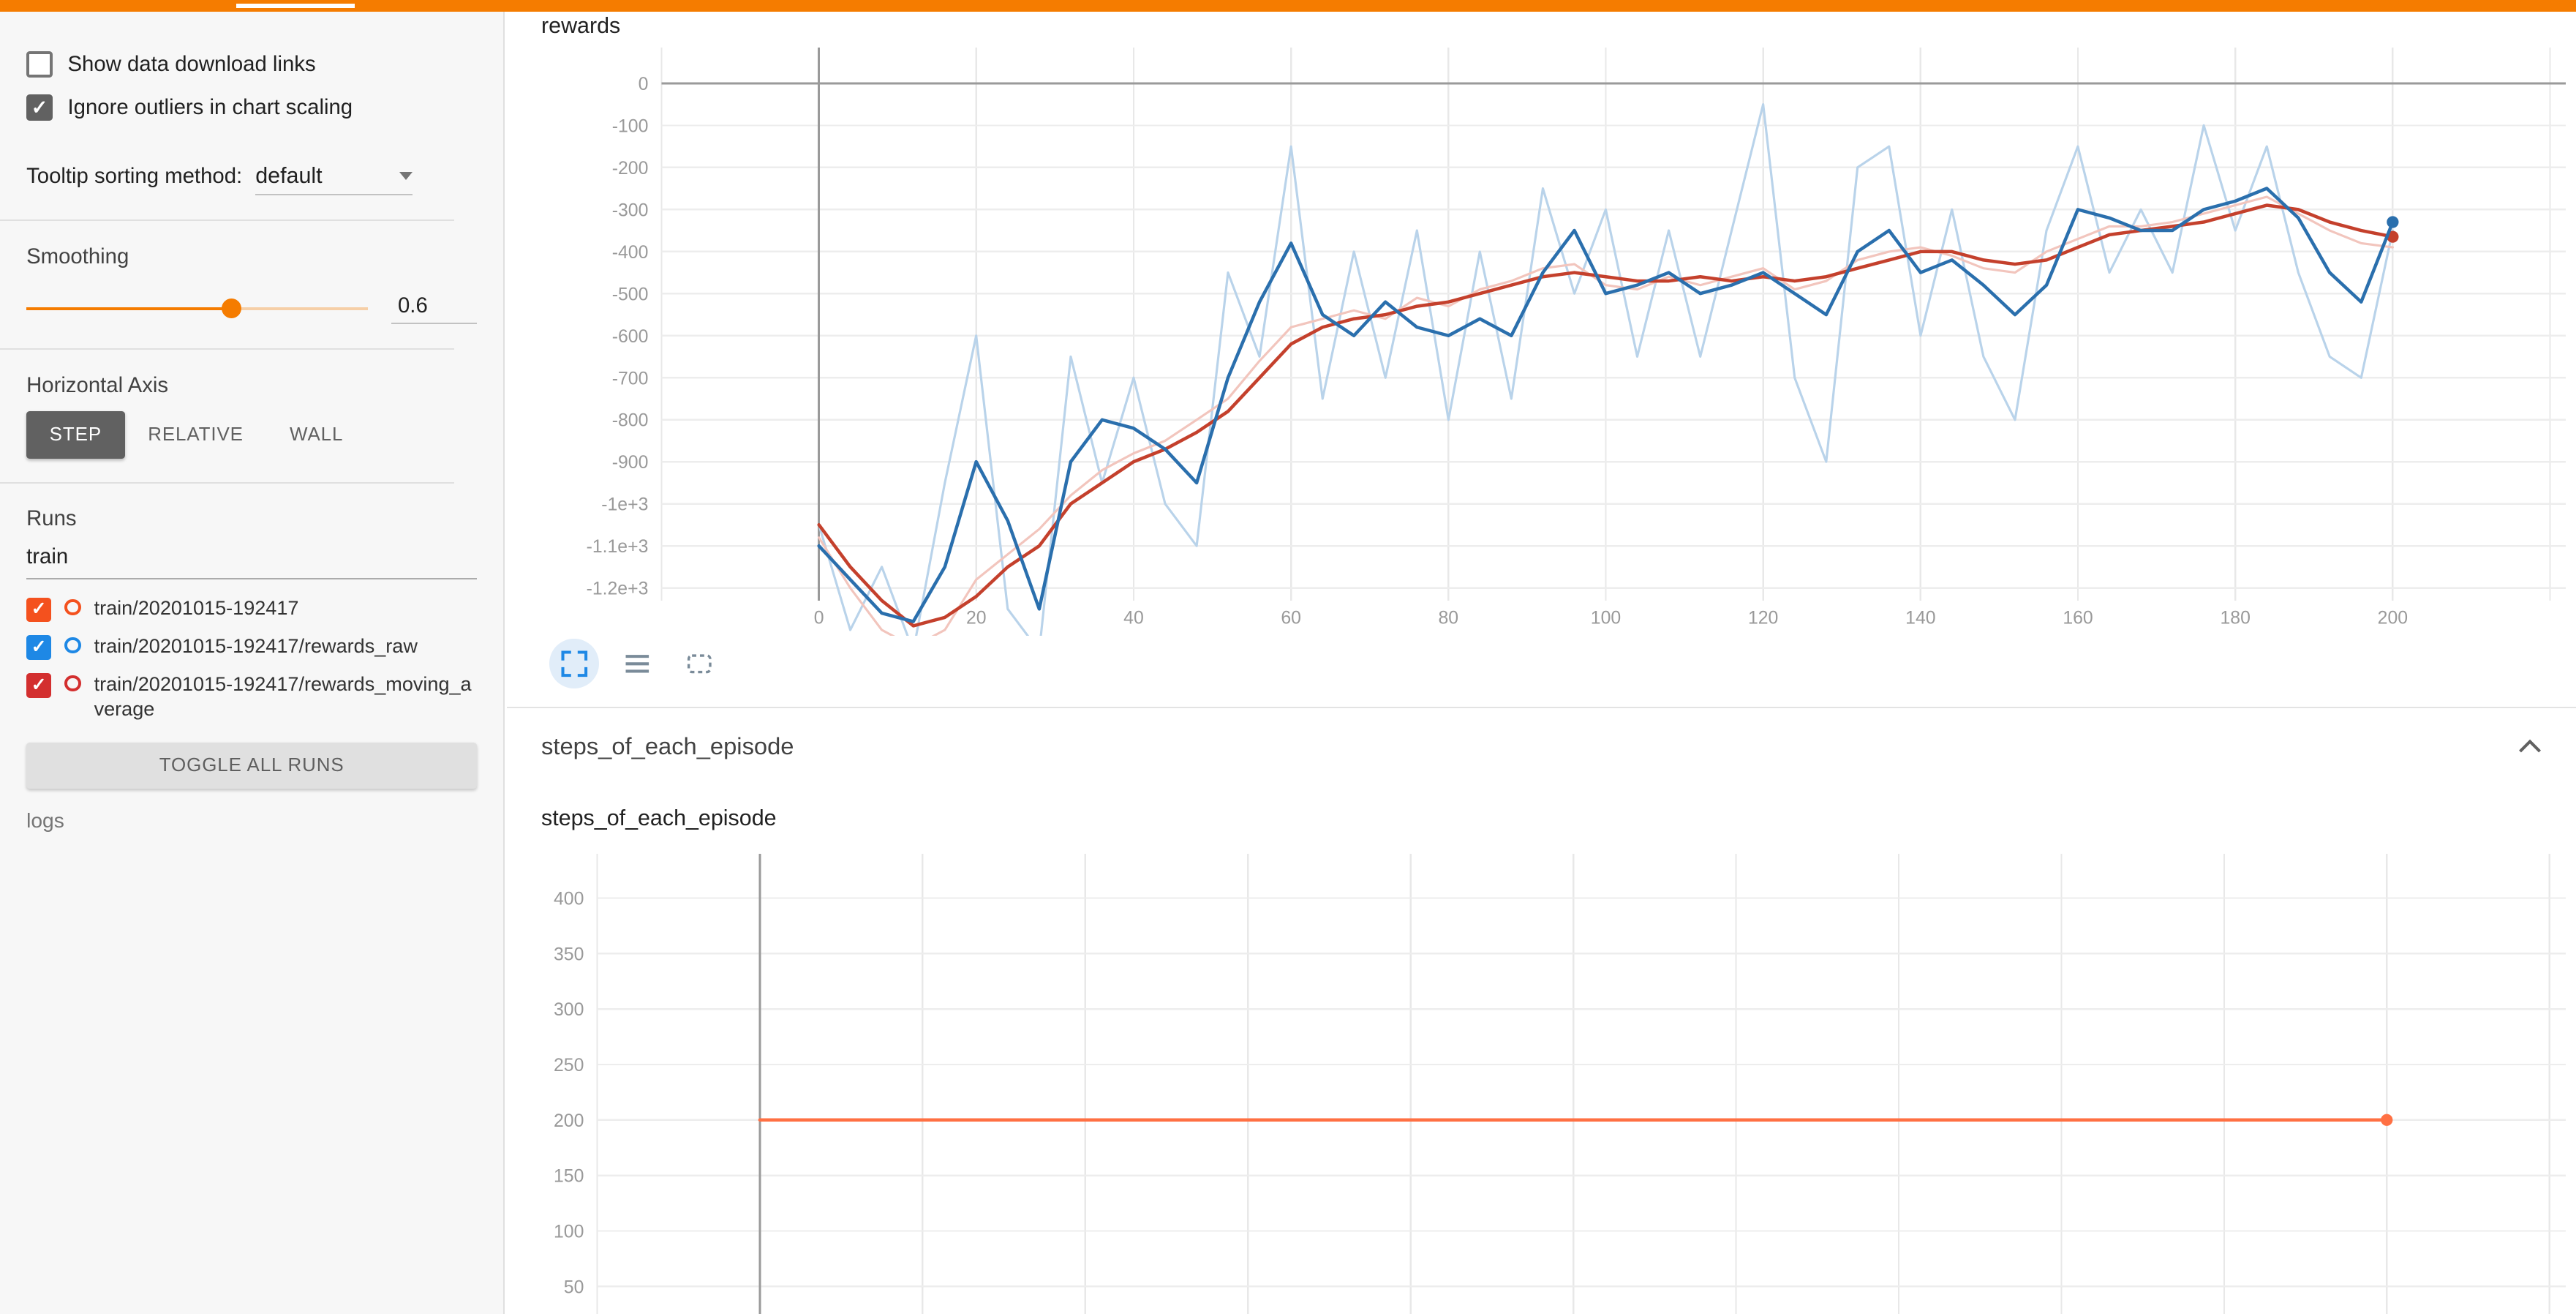 This screenshot has width=2576, height=1314. Describe the element at coordinates (618, 589) in the screenshot. I see `svg-text: -1.2e+3` at that location.